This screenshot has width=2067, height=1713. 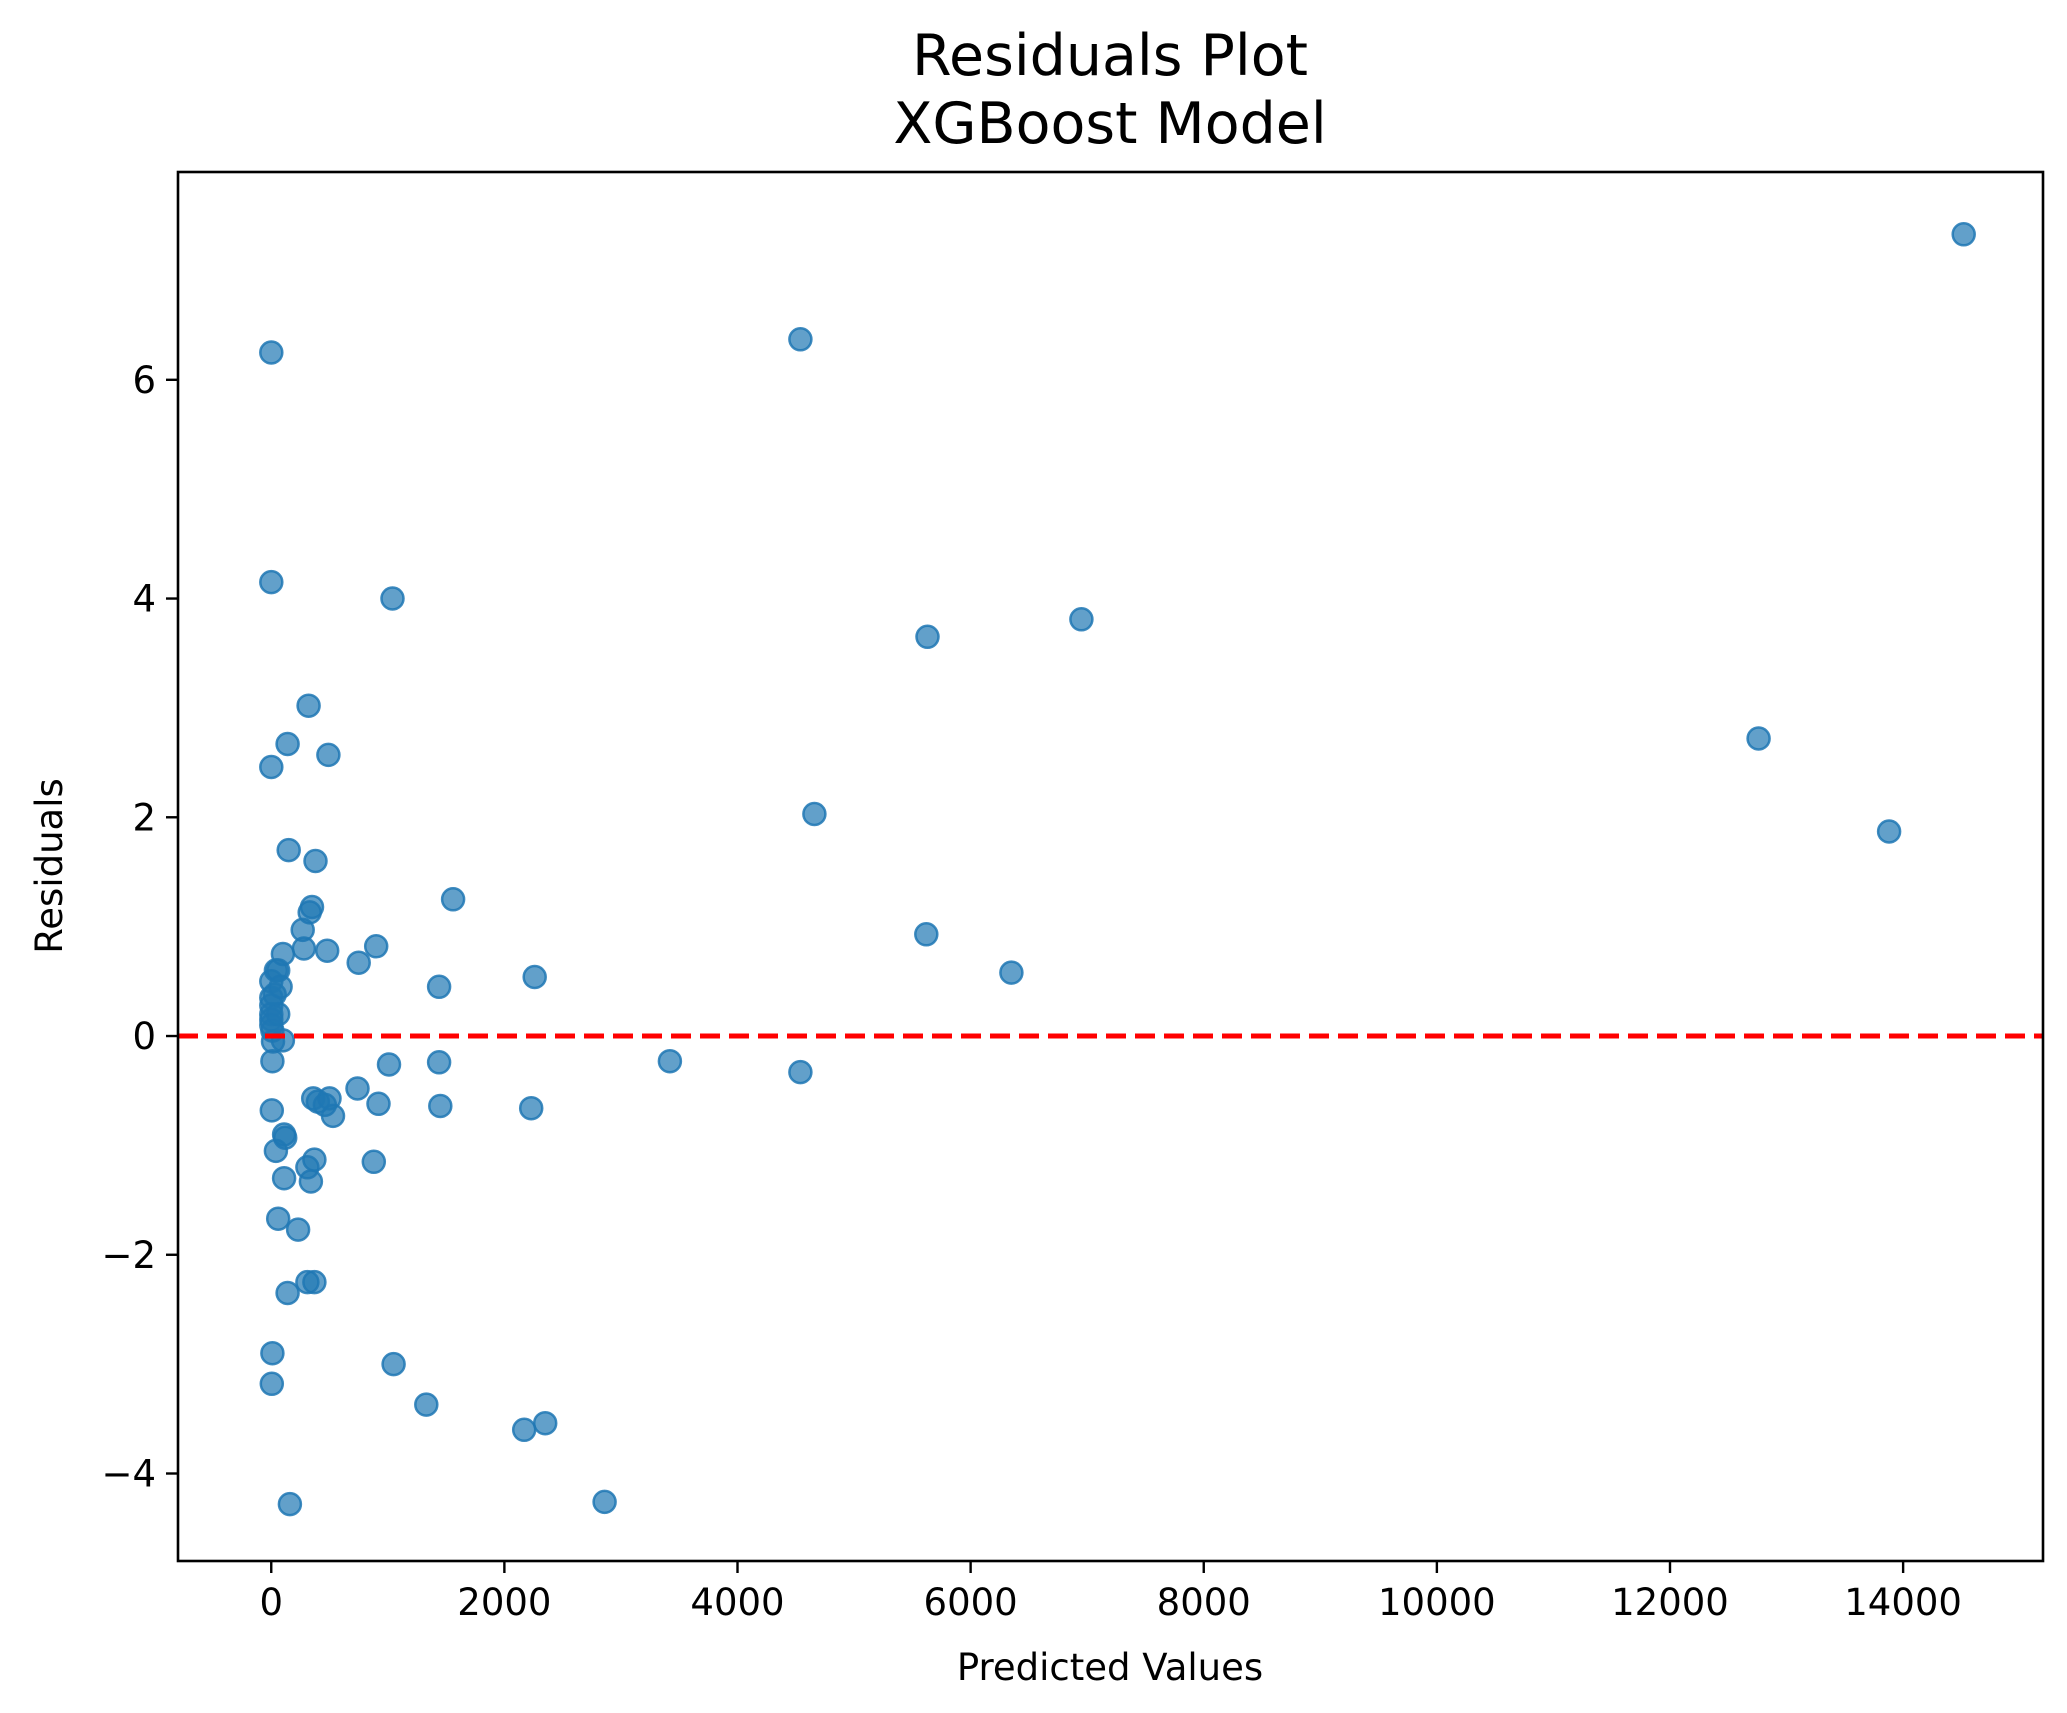 What do you see at coordinates (737, 1602) in the screenshot?
I see `x-tick-label: 4000` at bounding box center [737, 1602].